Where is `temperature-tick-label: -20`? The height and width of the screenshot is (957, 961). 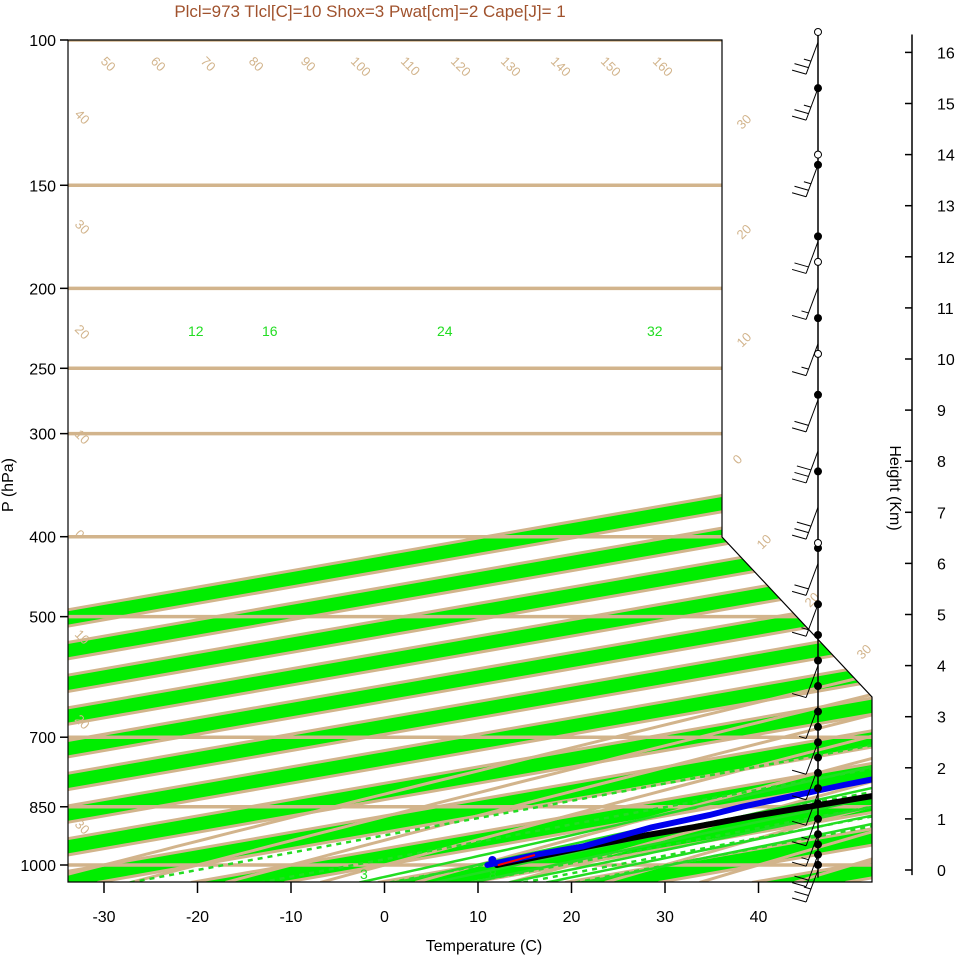 temperature-tick-label: -20 is located at coordinates (197, 917).